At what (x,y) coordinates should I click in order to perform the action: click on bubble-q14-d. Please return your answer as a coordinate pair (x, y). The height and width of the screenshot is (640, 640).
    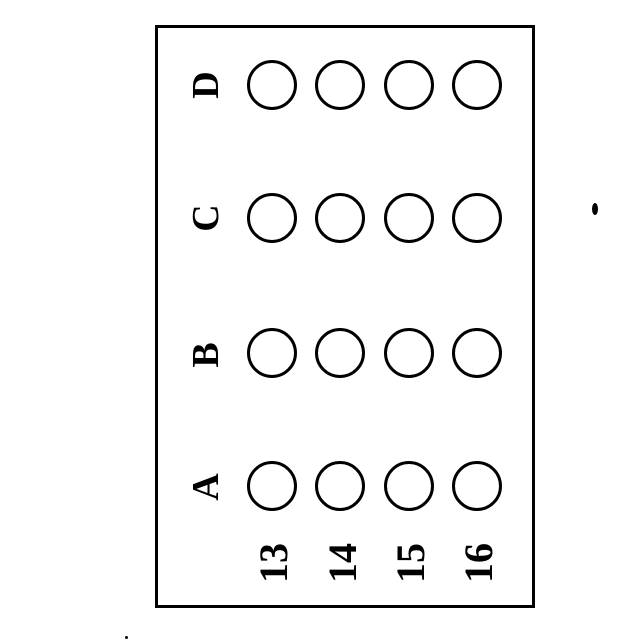
    Looking at the image, I should click on (340, 85).